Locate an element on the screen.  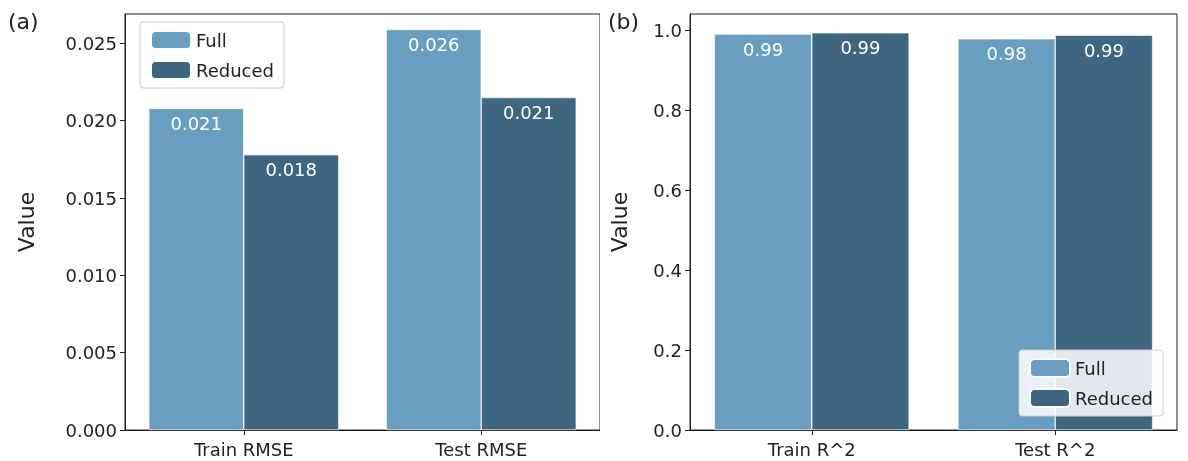
data-label: 0.98 is located at coordinates (1006, 54).